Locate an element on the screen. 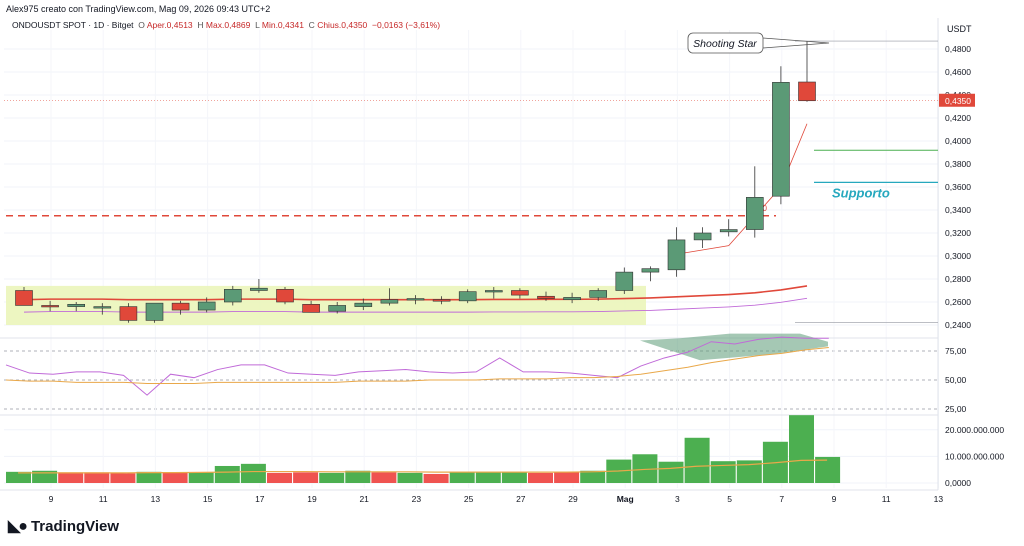  low-value: Min.0,4341 is located at coordinates (282, 25).